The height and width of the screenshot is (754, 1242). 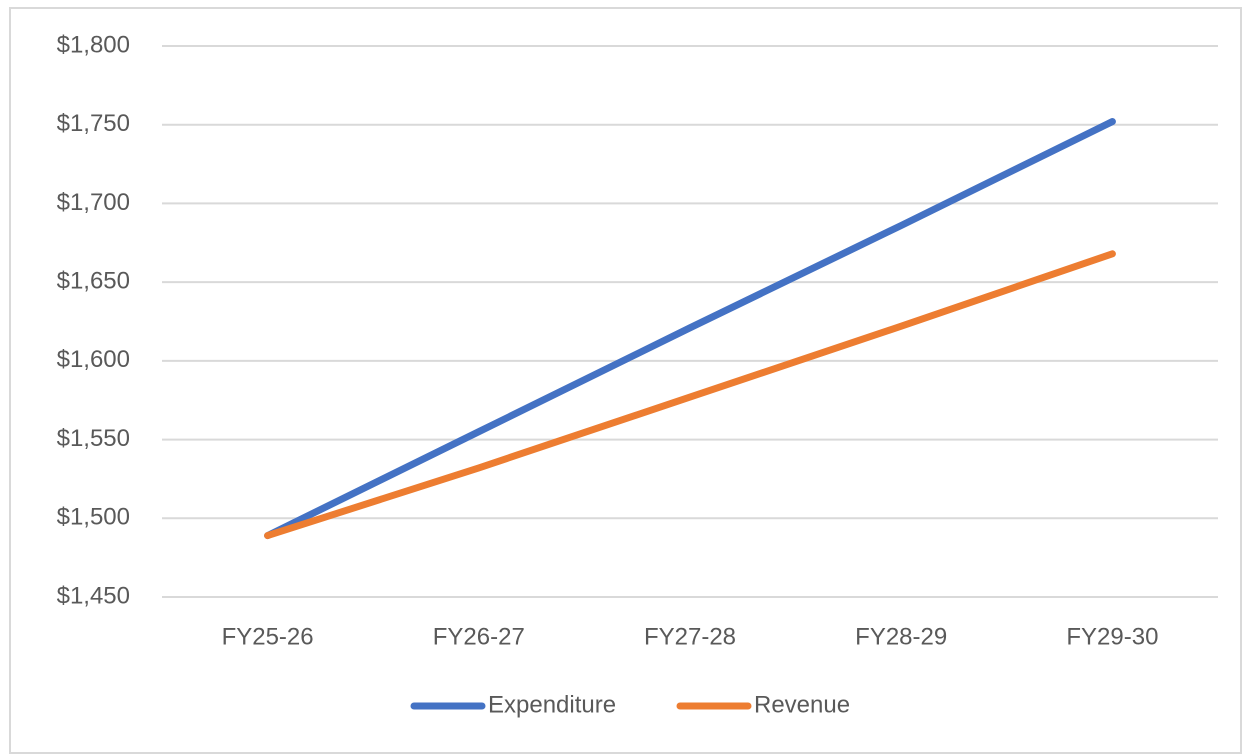 What do you see at coordinates (1112, 636) in the screenshot?
I see `x-tick-label: FY29-30` at bounding box center [1112, 636].